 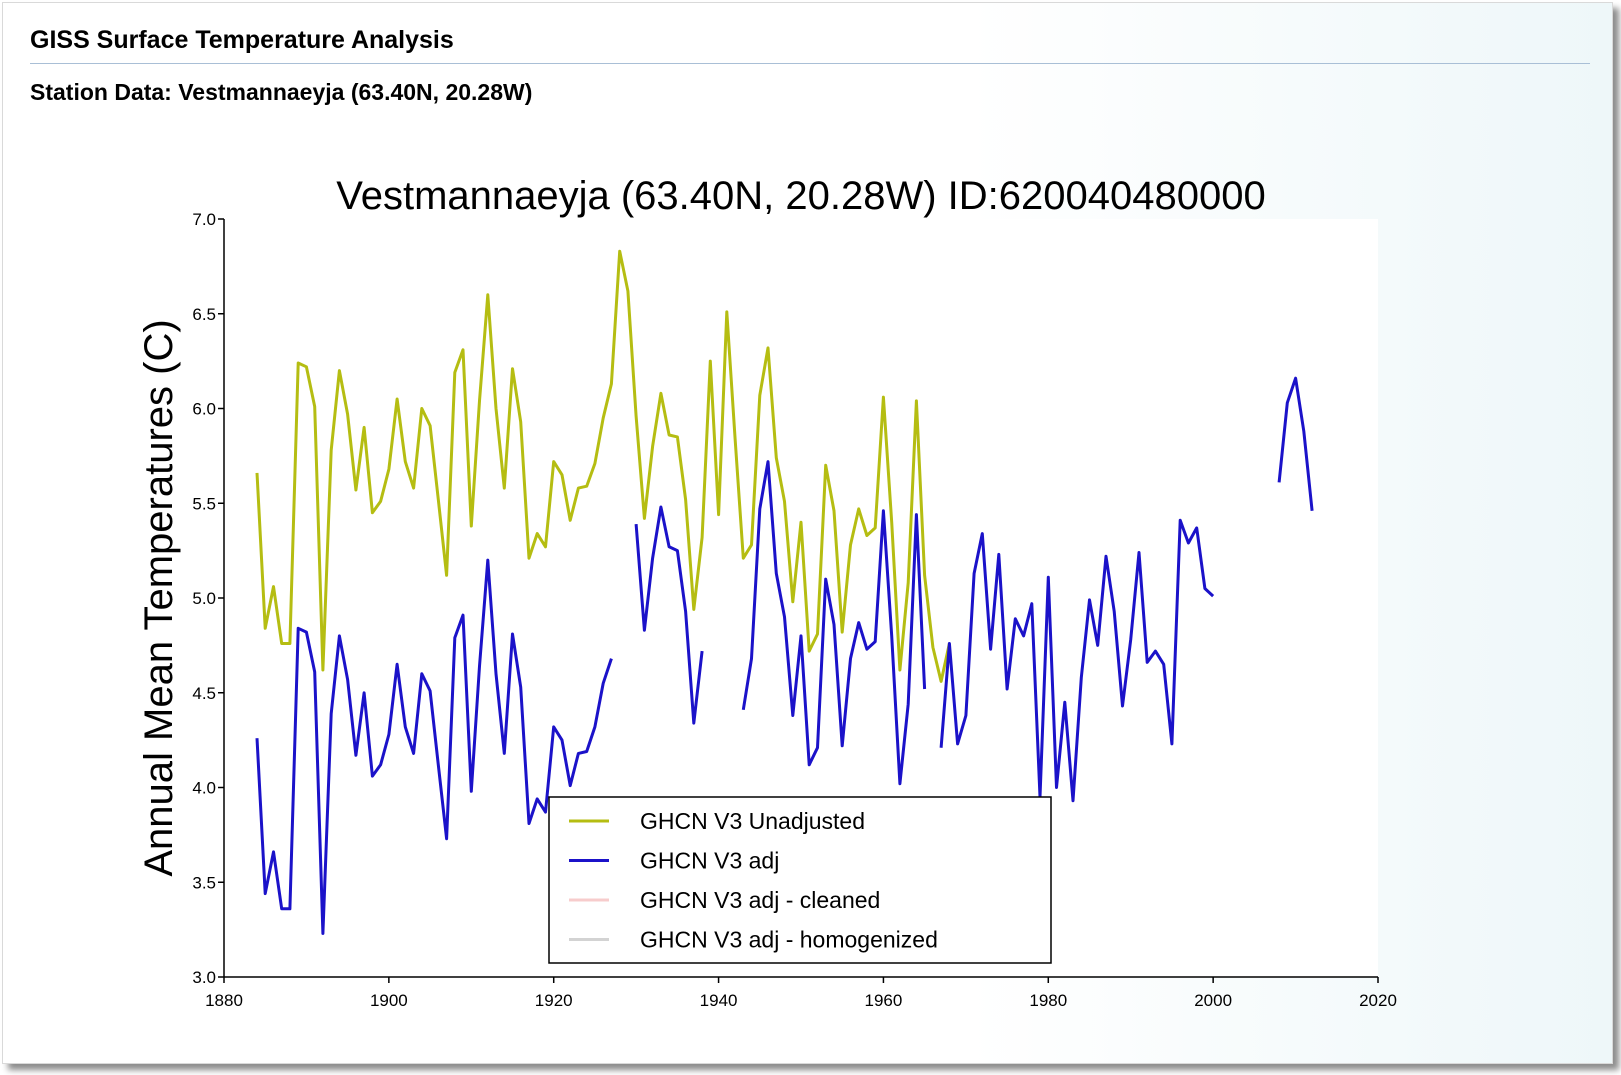 I want to click on x-tick-label: 1880, so click(x=224, y=1000).